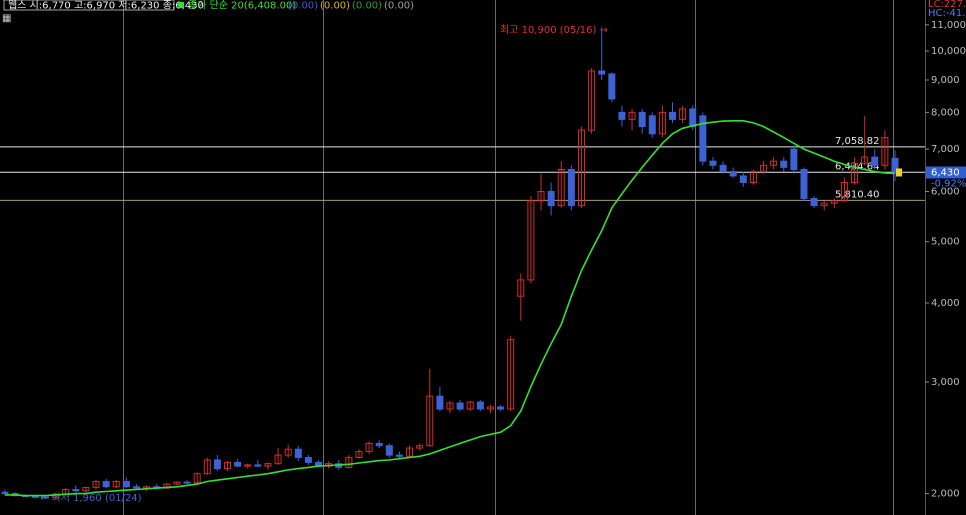 The width and height of the screenshot is (966, 515). Describe the element at coordinates (948, 25) in the screenshot. I see `y-tick-label: 11,000` at that location.